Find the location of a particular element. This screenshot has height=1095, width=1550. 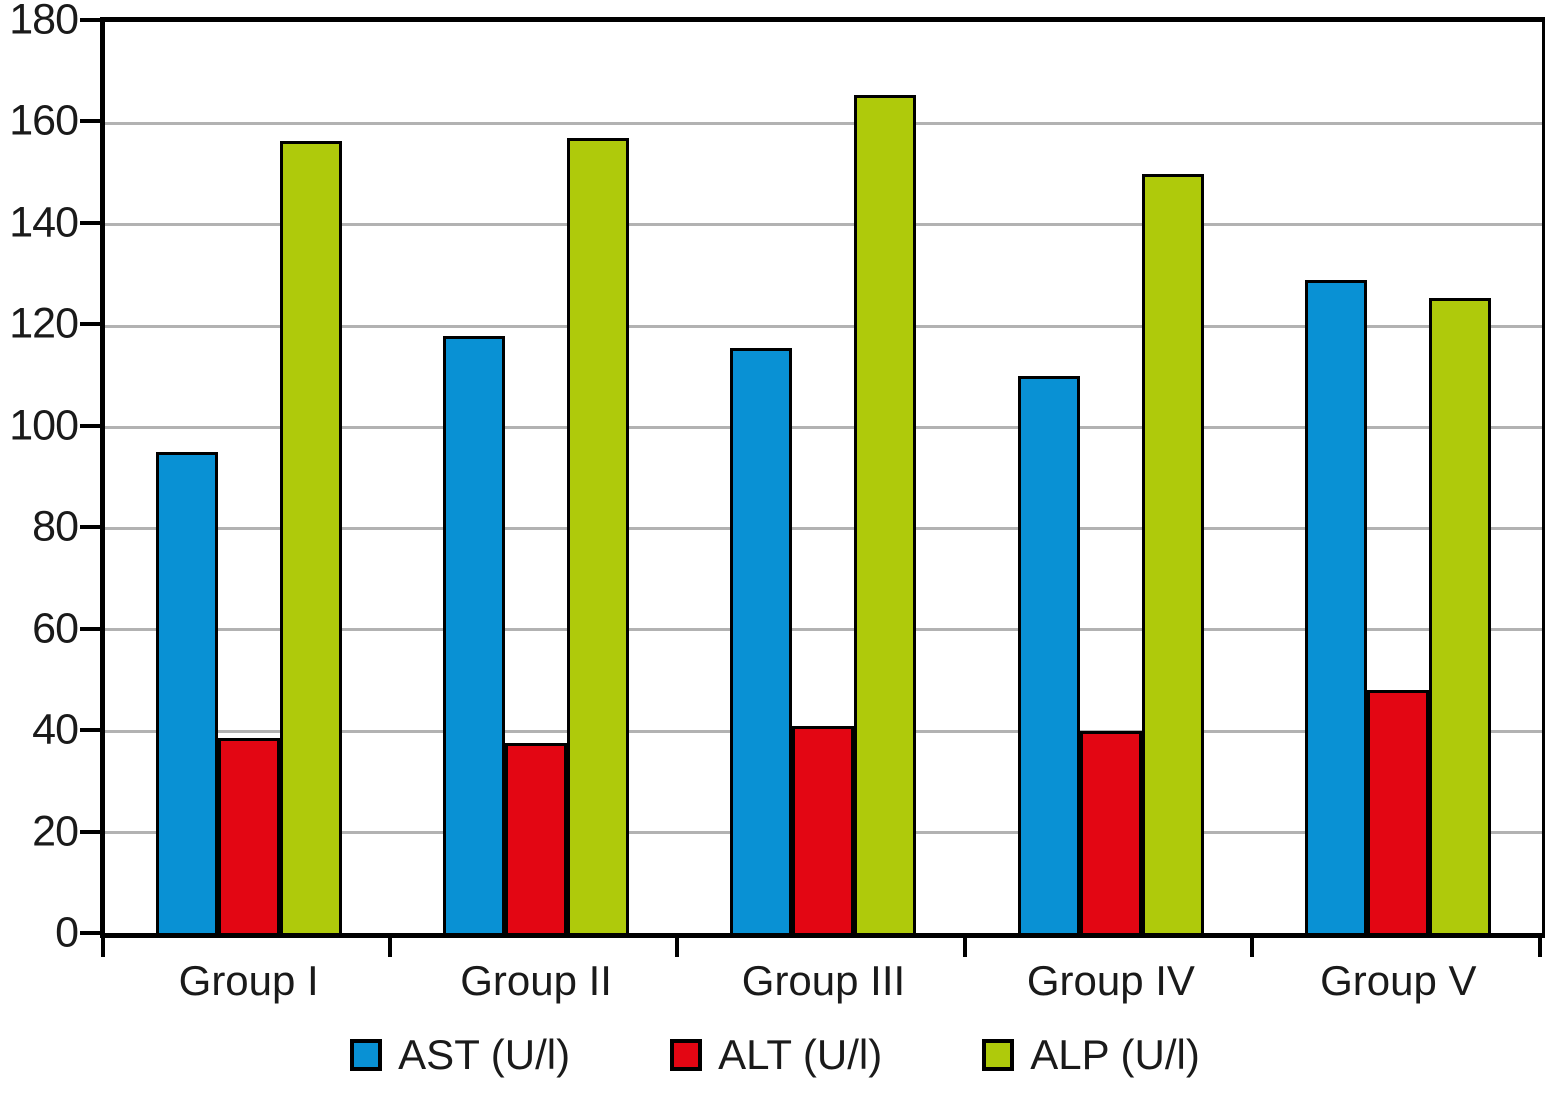

bar-ast-group-i is located at coordinates (186, 692).